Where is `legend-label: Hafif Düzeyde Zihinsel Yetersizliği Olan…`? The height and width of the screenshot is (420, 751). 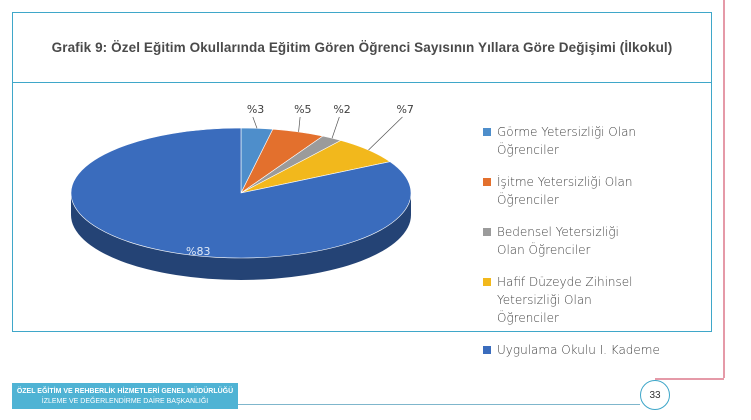
legend-label: Hafif Düzeyde Zihinsel Yetersizliği Olan… is located at coordinates (565, 300).